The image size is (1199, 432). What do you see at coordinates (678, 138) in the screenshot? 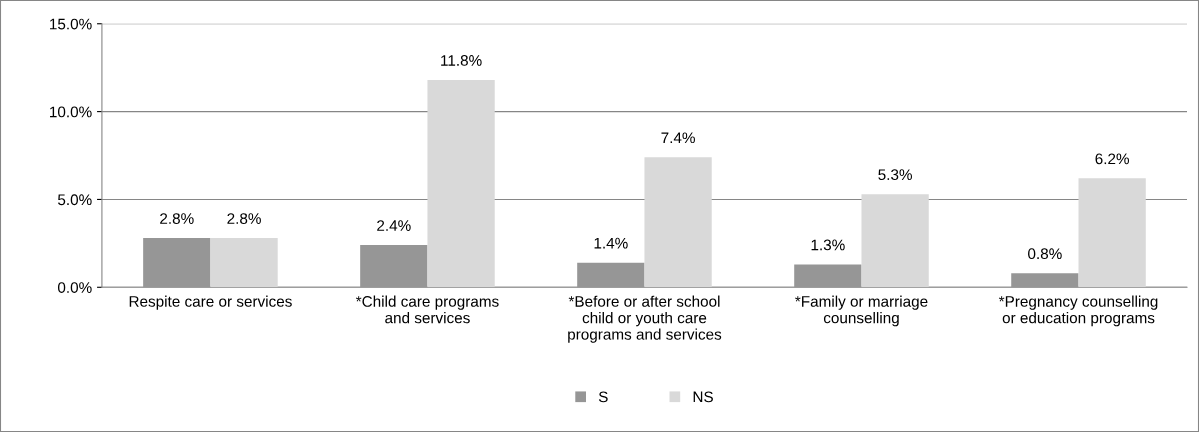
I see `data-label: 7.4%` at bounding box center [678, 138].